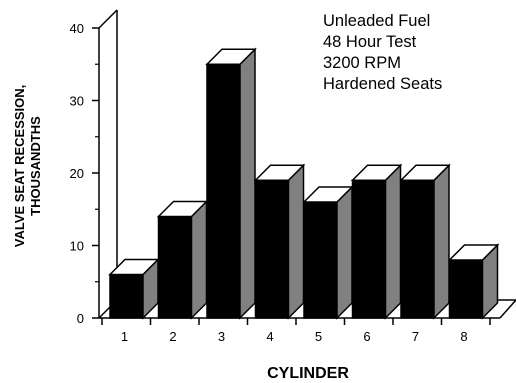 This screenshot has height=383, width=516. I want to click on y-axis-ticks: 0 10 20 30 40, so click(84, 173).